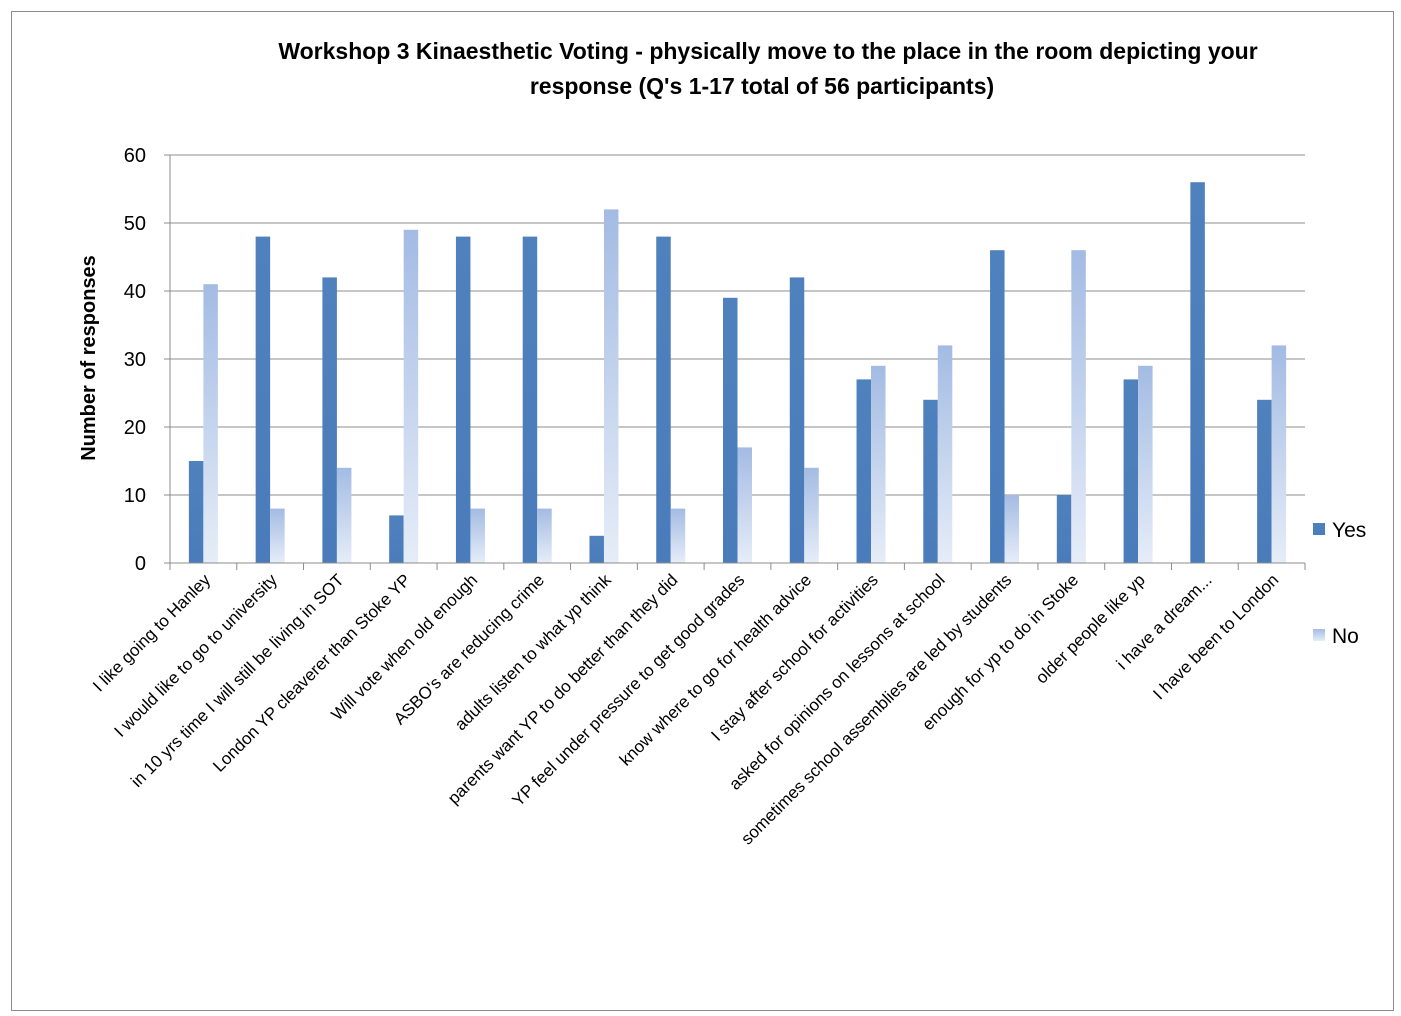  What do you see at coordinates (1339, 583) in the screenshot?
I see `legend: Yes No` at bounding box center [1339, 583].